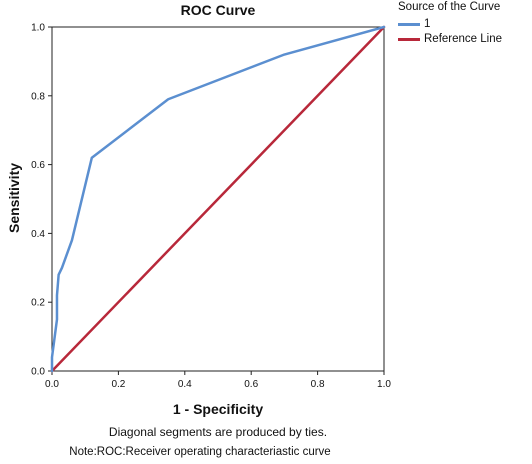 The image size is (532, 464). Describe the element at coordinates (251, 384) in the screenshot. I see `x-tick-label: 0.6` at that location.